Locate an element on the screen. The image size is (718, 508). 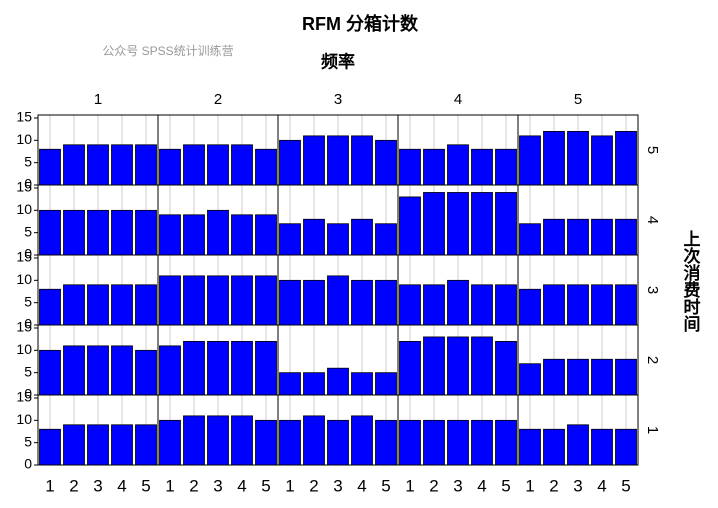
panel-frame is located at coordinates (578, 430).